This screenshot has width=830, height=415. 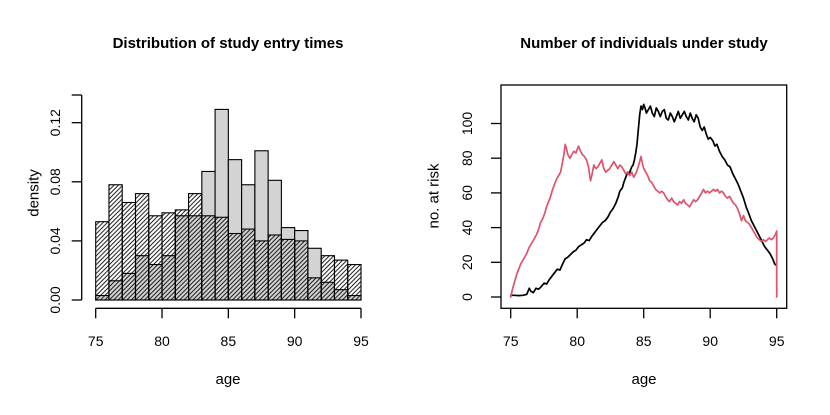 What do you see at coordinates (644, 379) in the screenshot?
I see `right-x-axis-label: age` at bounding box center [644, 379].